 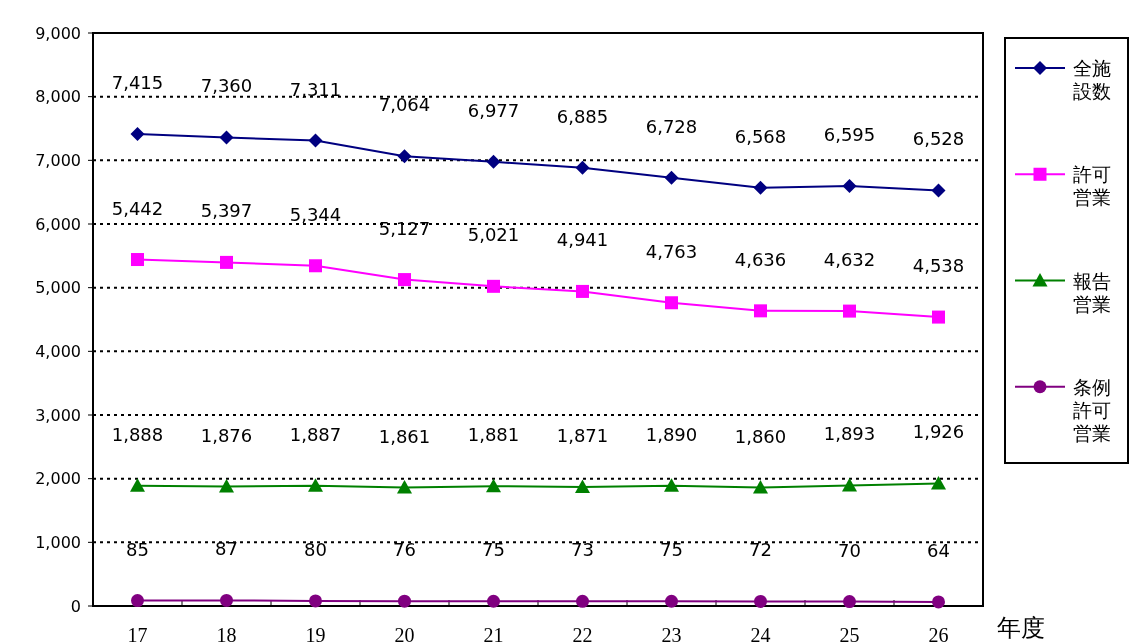 What do you see at coordinates (849, 260) in the screenshot?
I see `data-label: 4,632` at bounding box center [849, 260].